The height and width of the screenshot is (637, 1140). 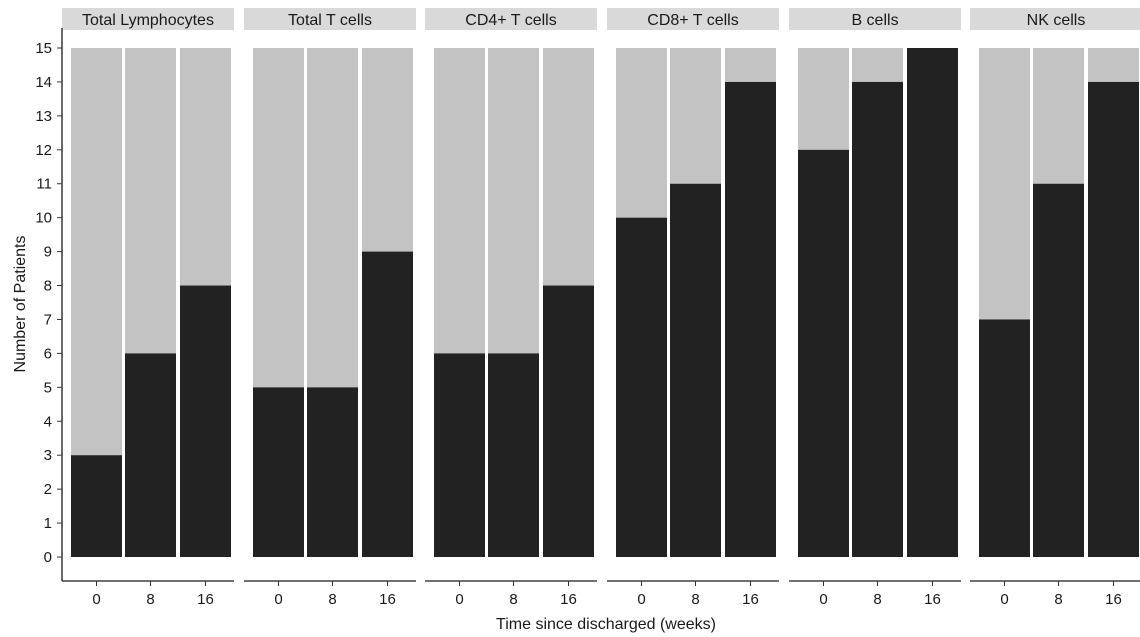 I want to click on y-tick-label: 9, so click(x=48, y=252).